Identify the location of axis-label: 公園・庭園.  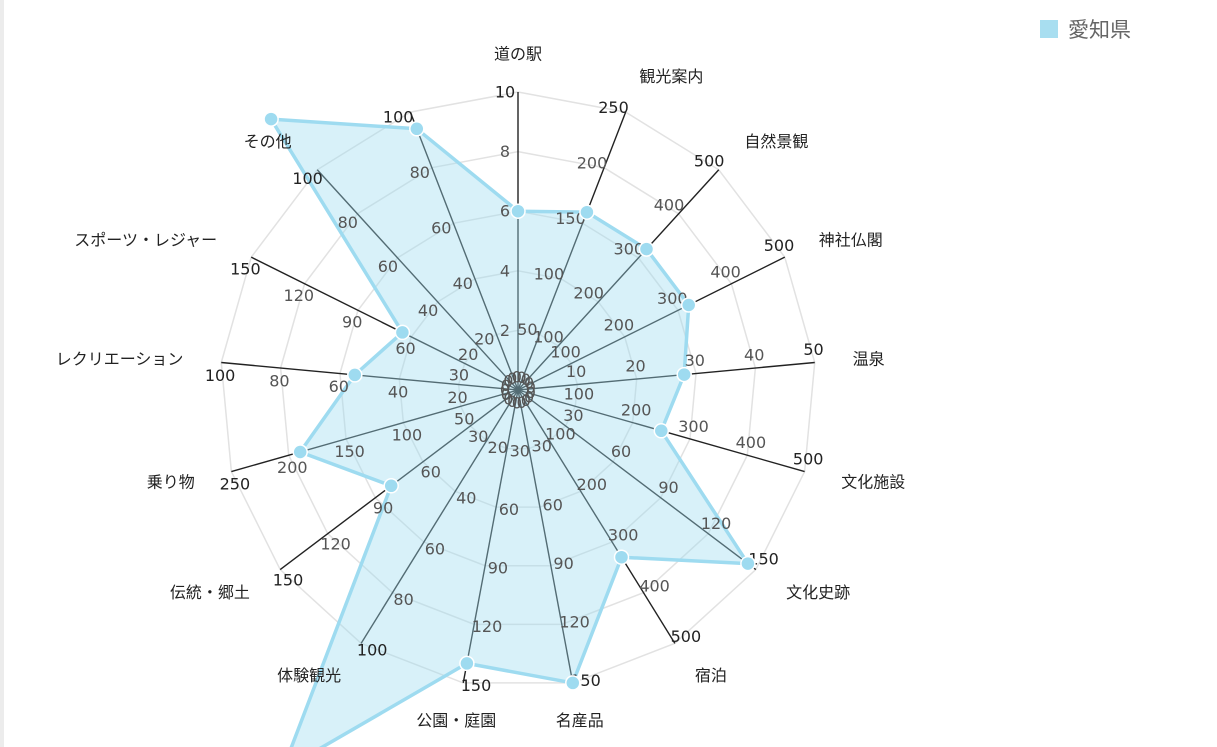
(456, 720).